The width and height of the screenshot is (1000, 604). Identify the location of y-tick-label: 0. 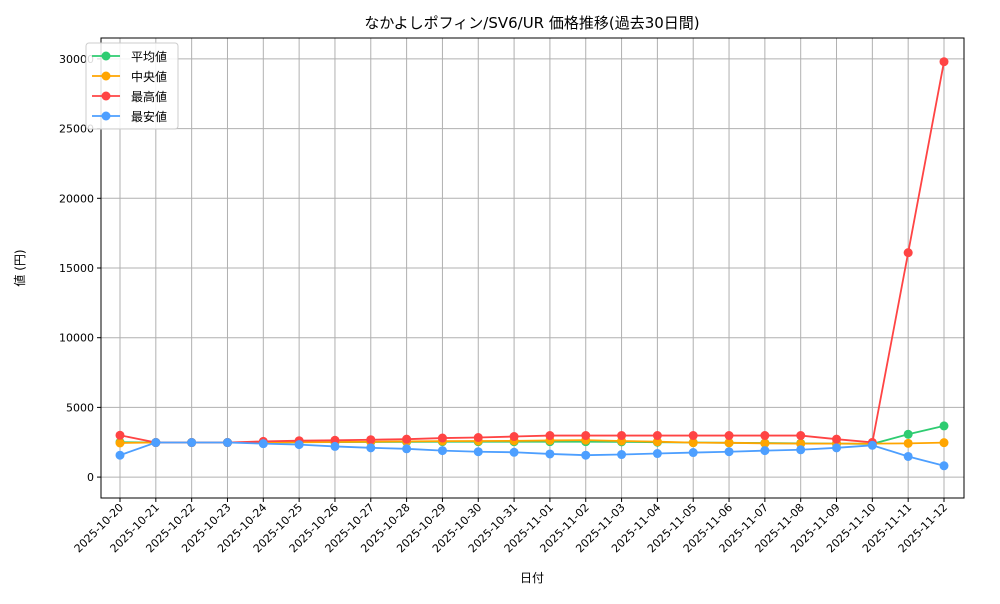
(90, 477).